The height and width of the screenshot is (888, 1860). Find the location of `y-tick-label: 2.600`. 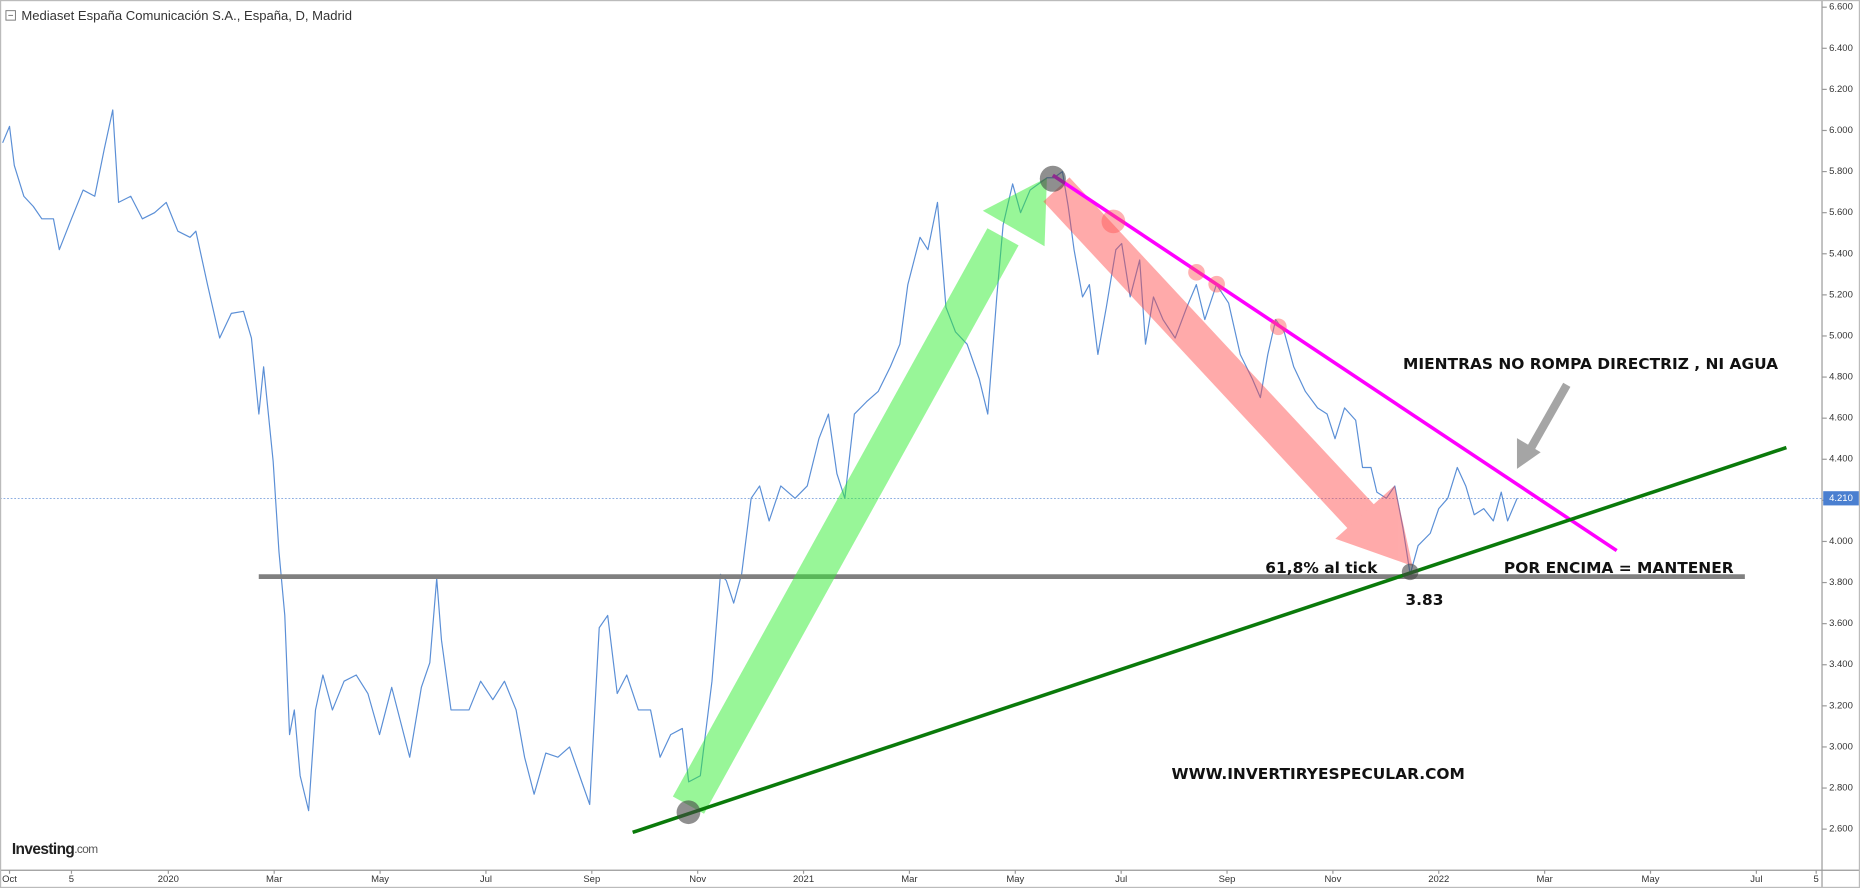

y-tick-label: 2.600 is located at coordinates (1841, 829).